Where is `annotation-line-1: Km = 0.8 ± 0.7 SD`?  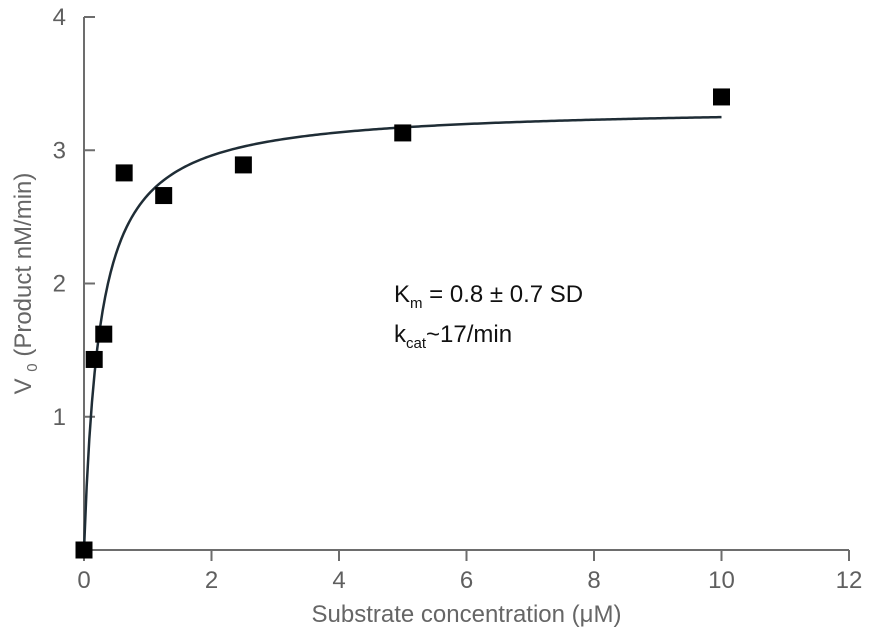
annotation-line-1: Km = 0.8 ± 0.7 SD is located at coordinates (488, 296).